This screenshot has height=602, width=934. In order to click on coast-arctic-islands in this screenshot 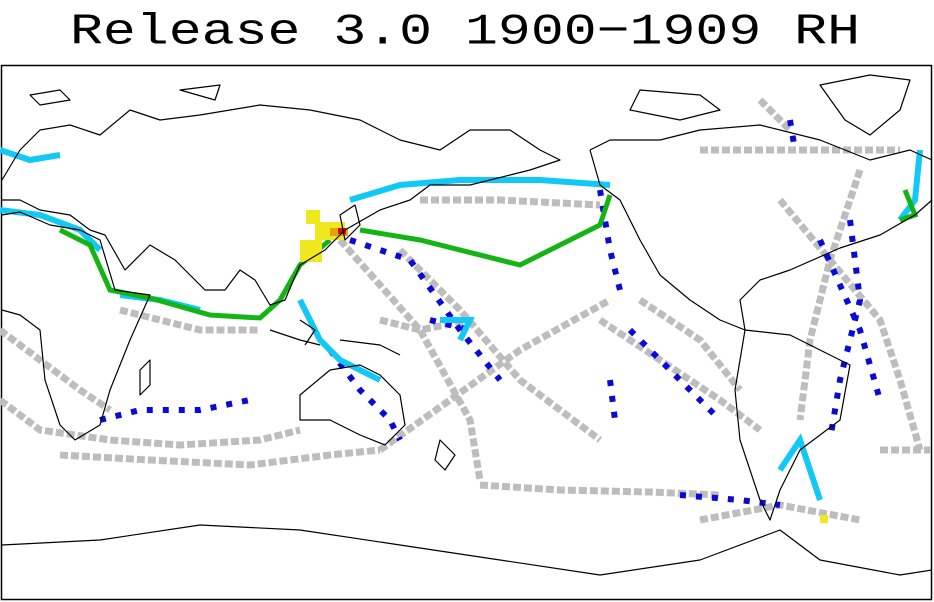, I will do `click(375, 102)`.